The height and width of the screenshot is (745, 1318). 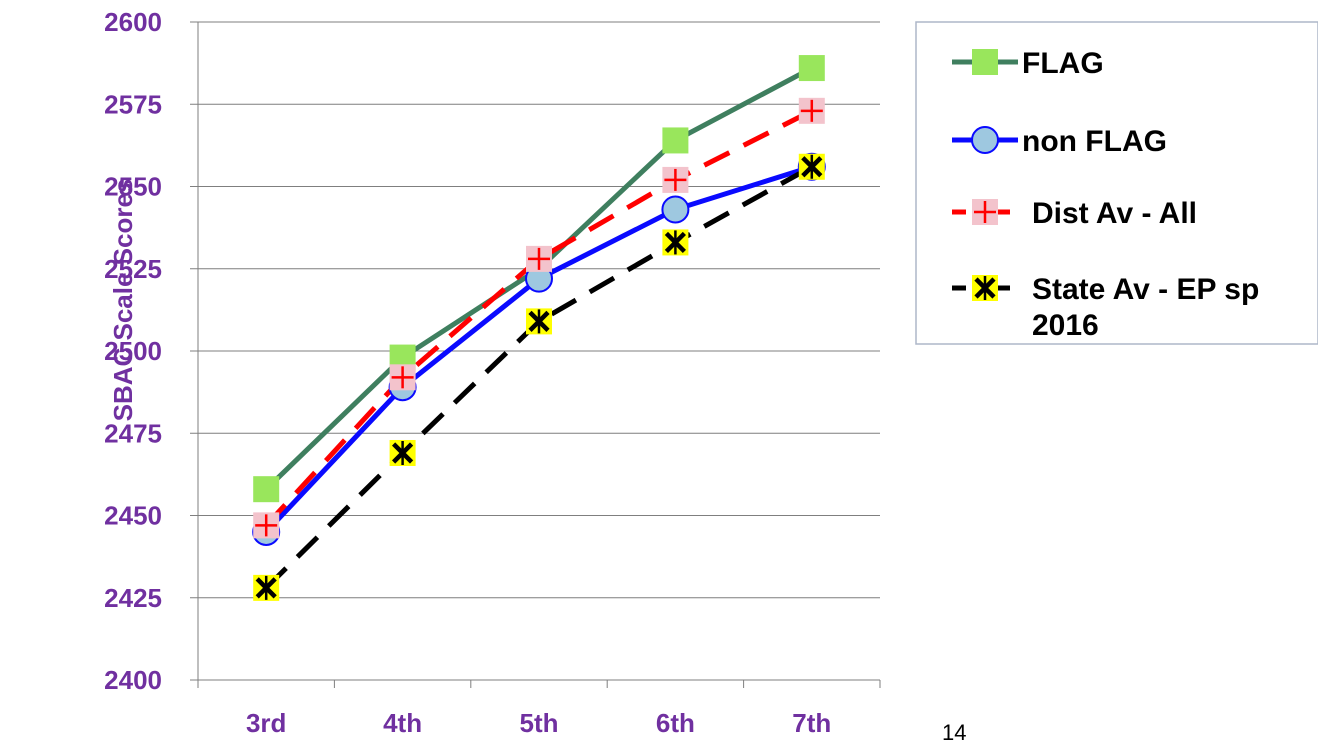 What do you see at coordinates (133, 516) in the screenshot?
I see `y-tick-label-2450: 2450` at bounding box center [133, 516].